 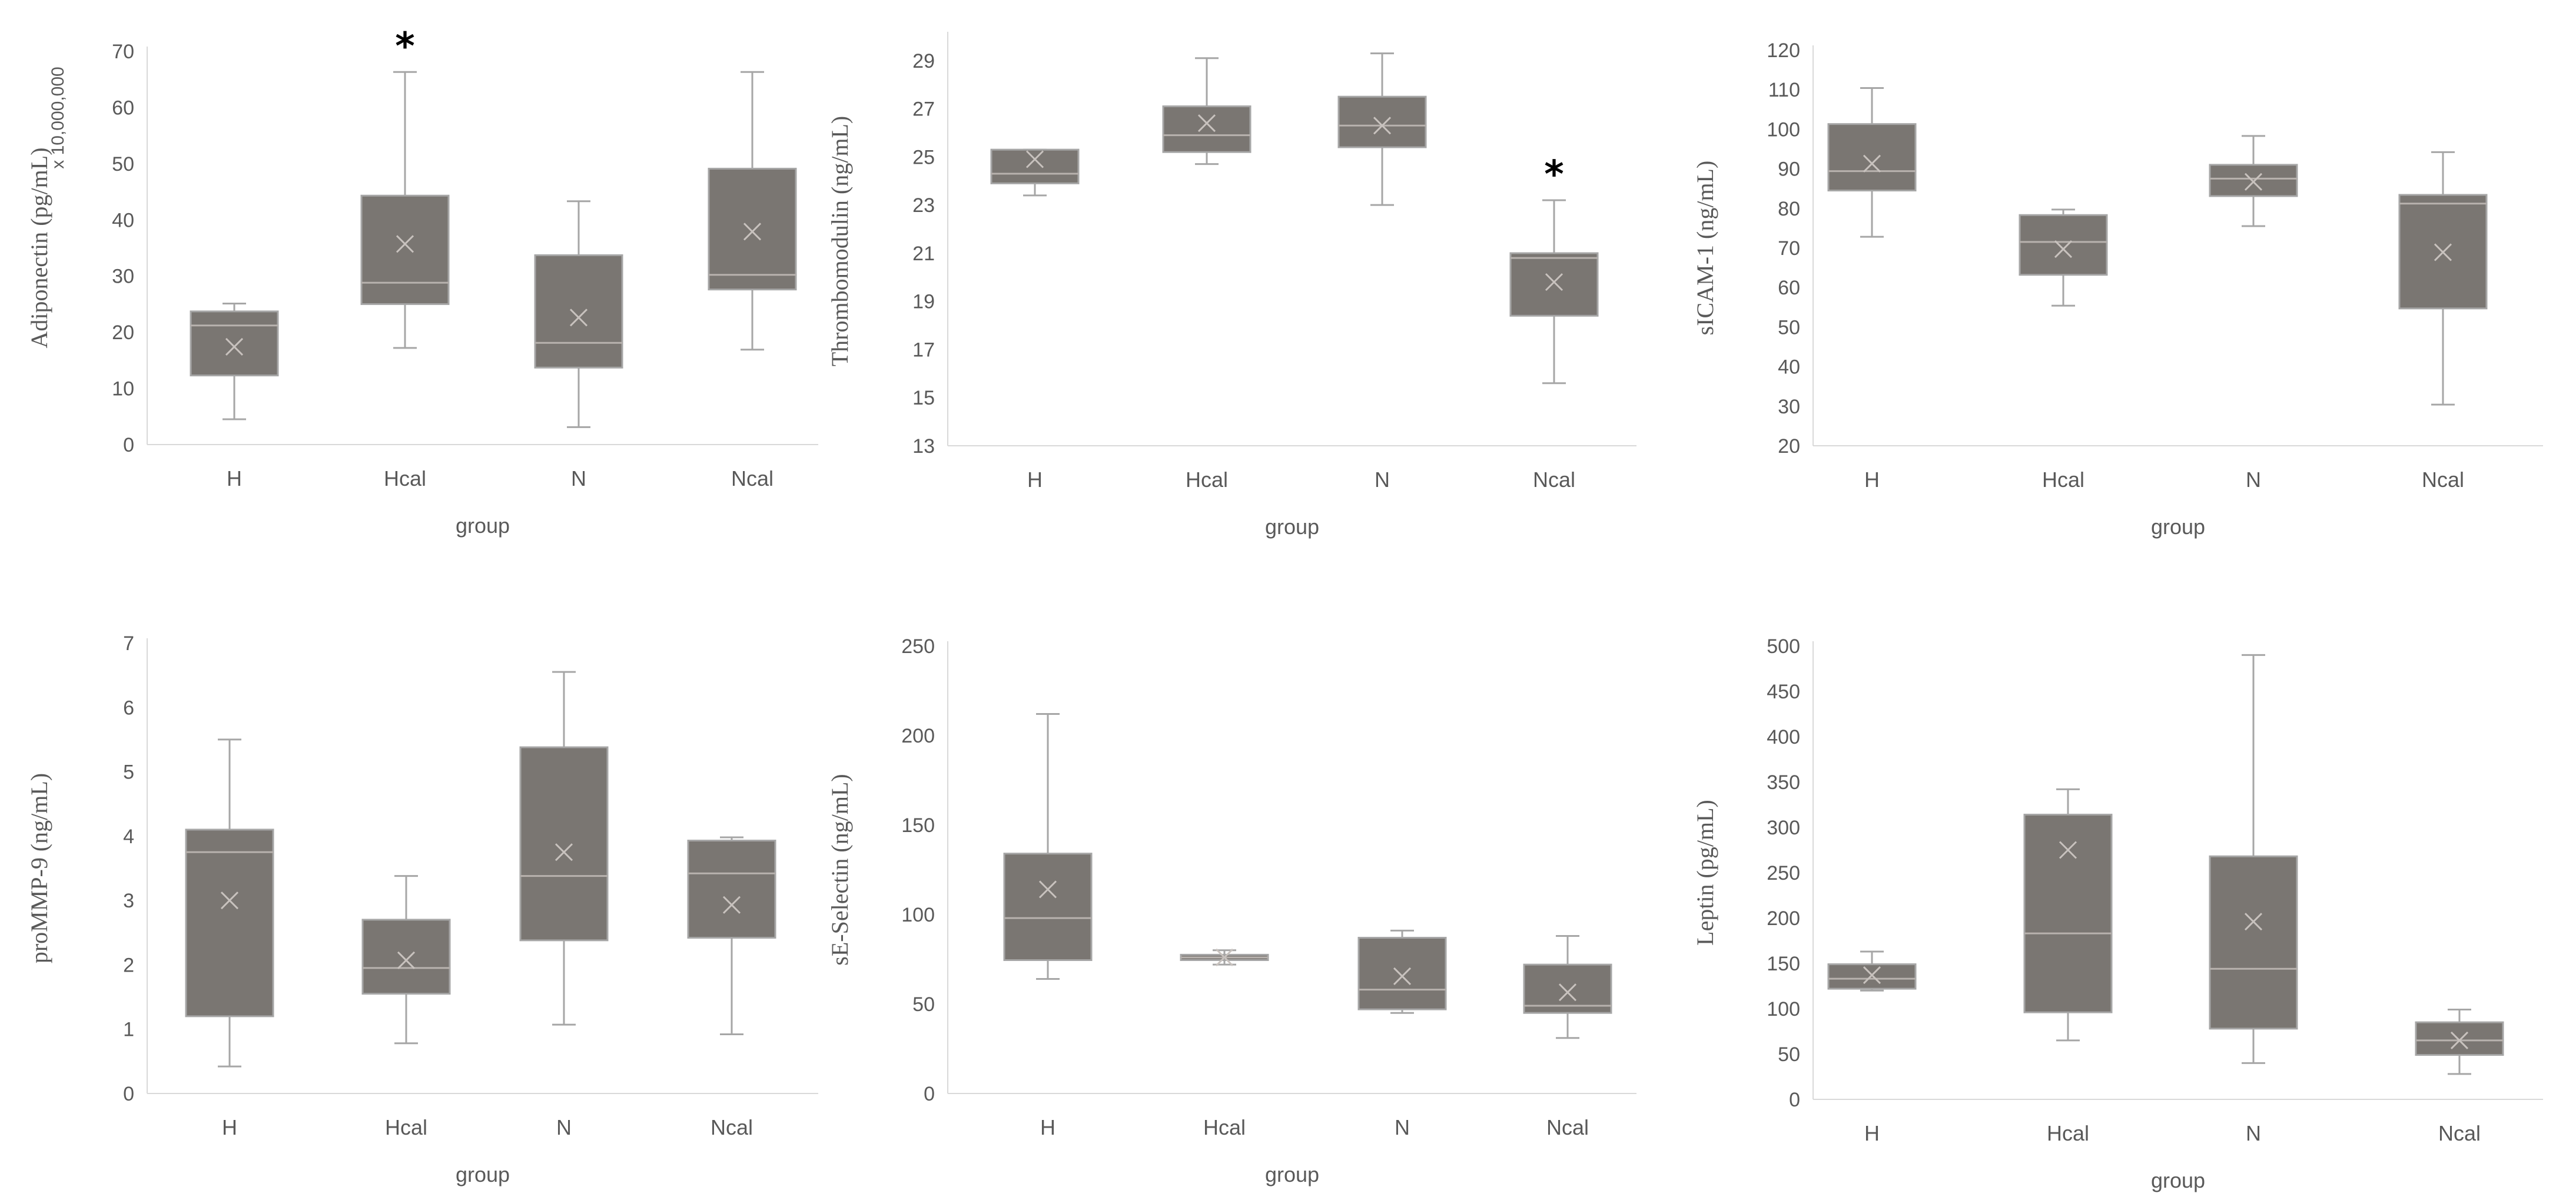 I want to click on panel-5-box-n, so click(x=1402, y=972).